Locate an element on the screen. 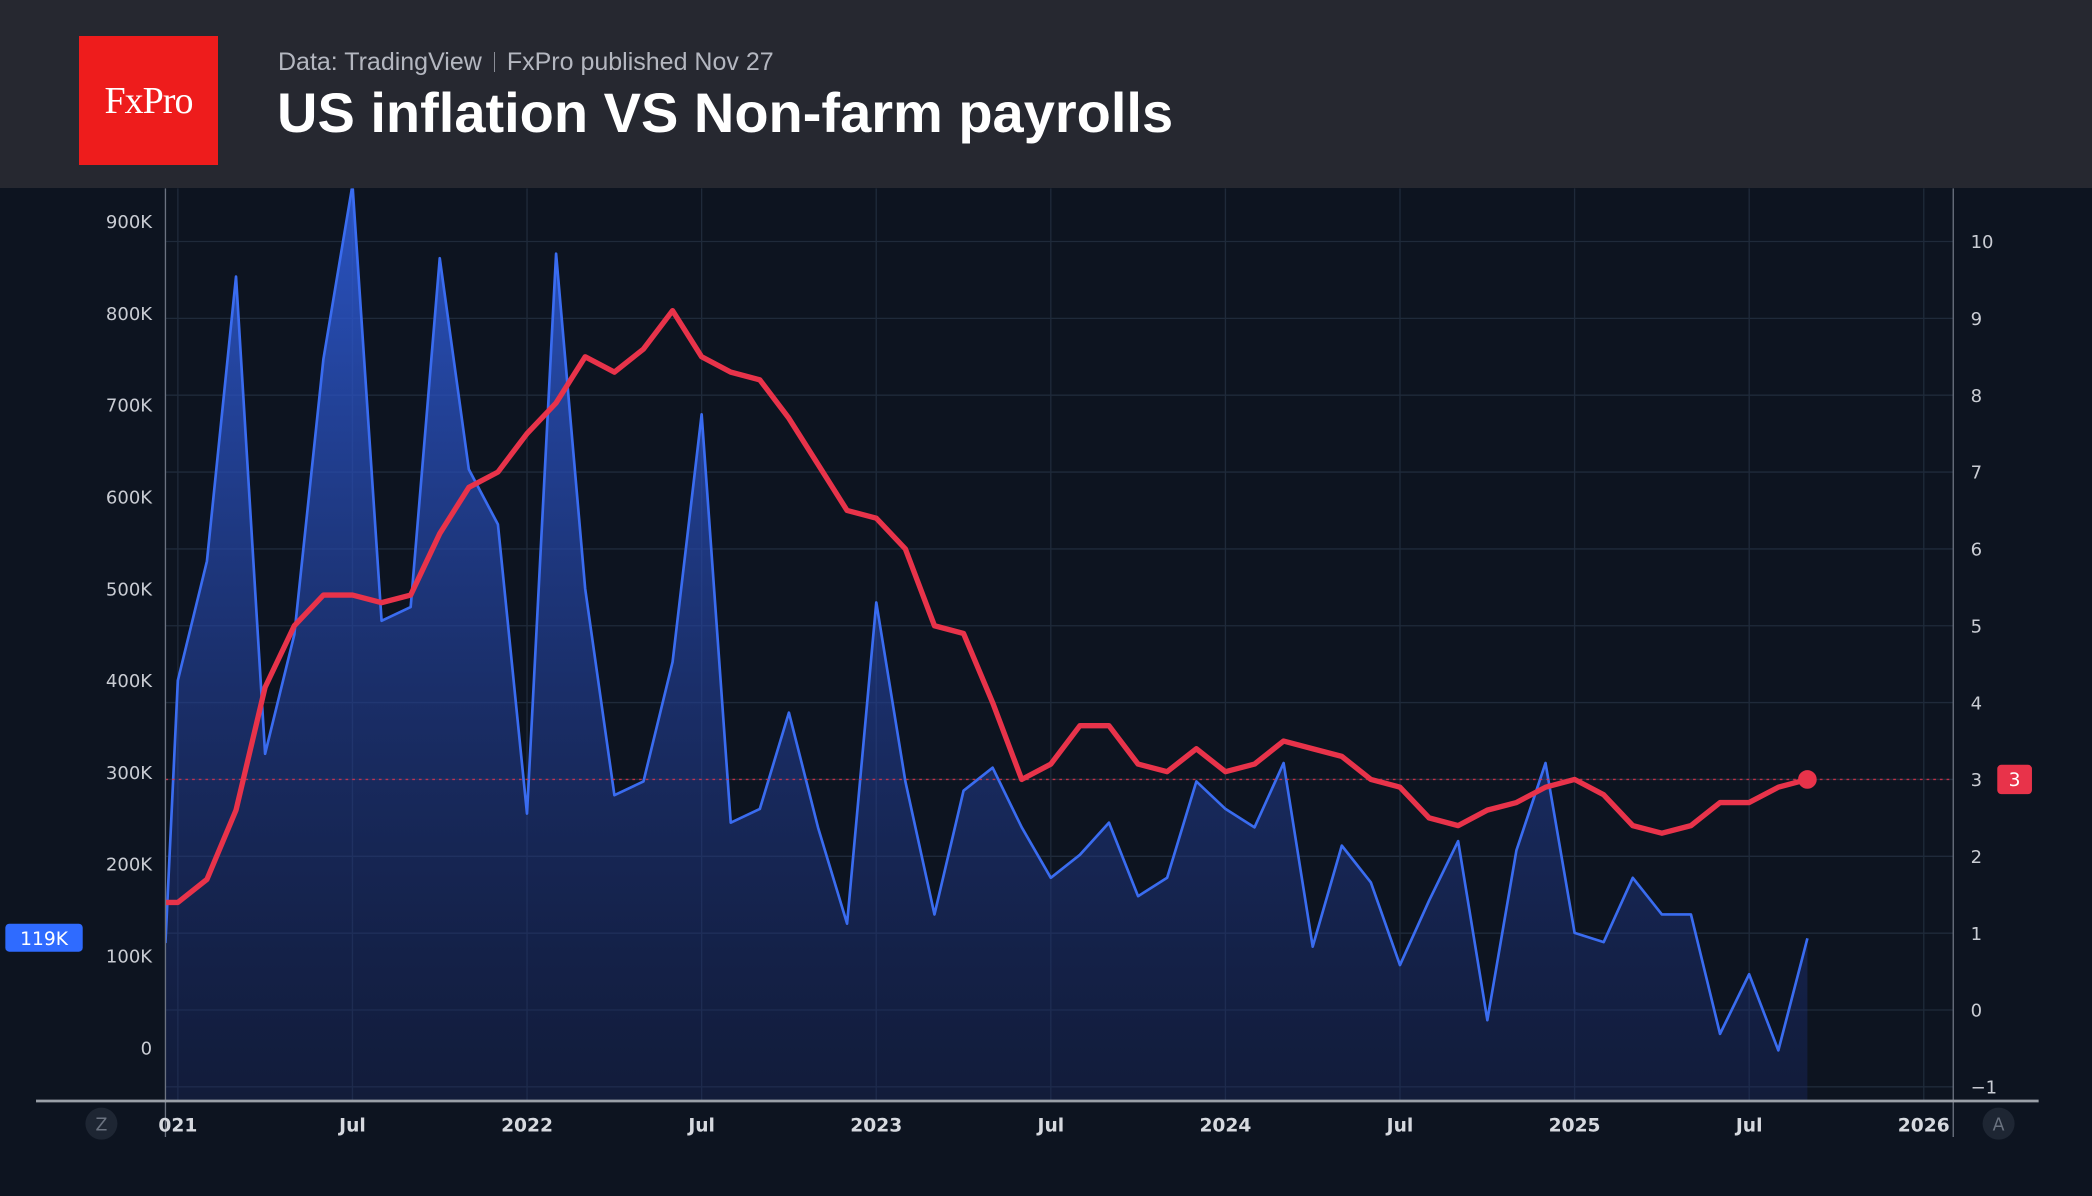  right-tick-label: 9 is located at coordinates (1976, 319).